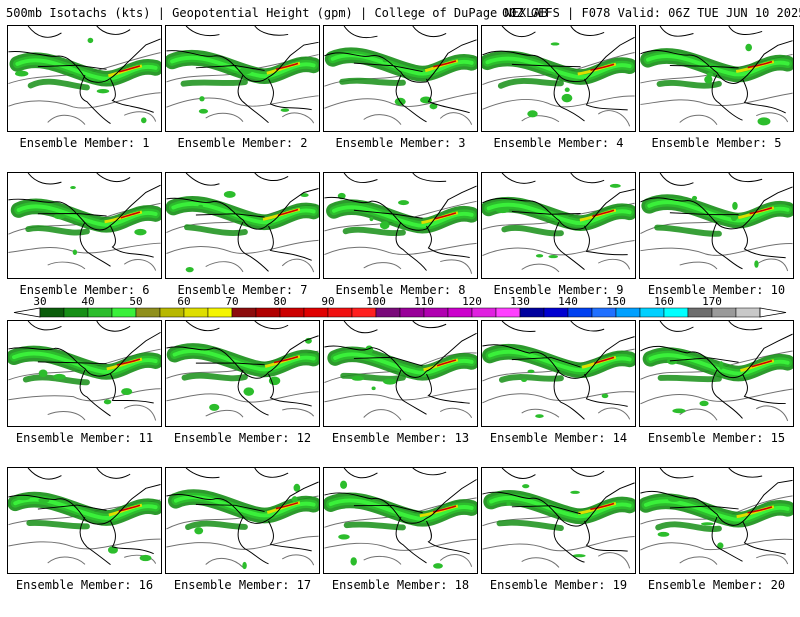 Image resolution: width=800 pixels, height=617 pixels. What do you see at coordinates (773, 312) in the screenshot?
I see `colorbar-max-arrow` at bounding box center [773, 312].